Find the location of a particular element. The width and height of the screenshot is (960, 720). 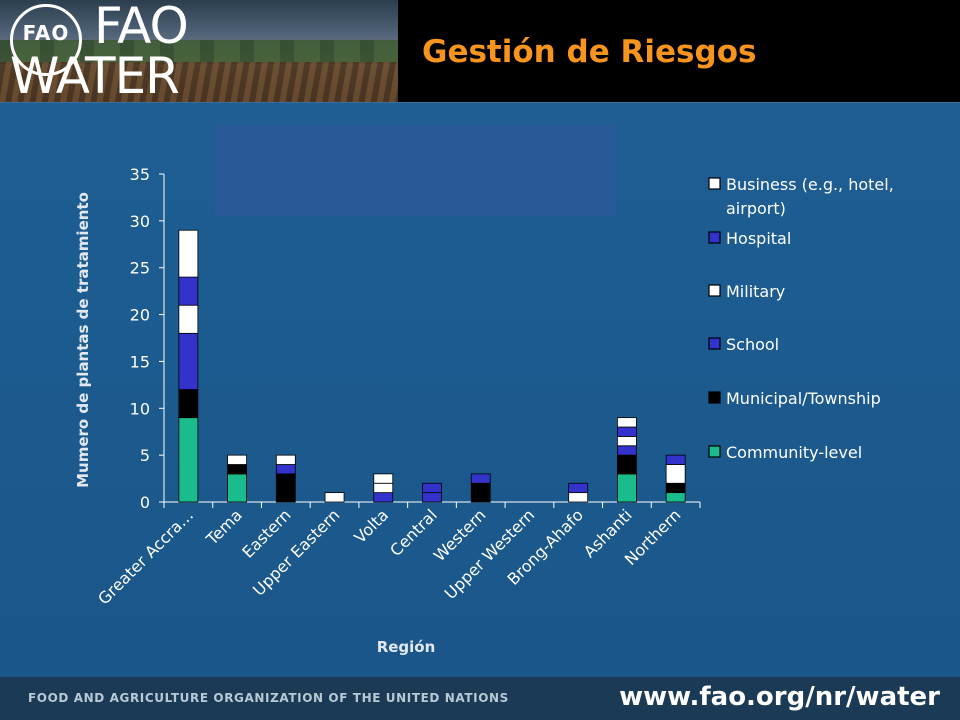

logo-fao-text: FAO is located at coordinates (141, 27).